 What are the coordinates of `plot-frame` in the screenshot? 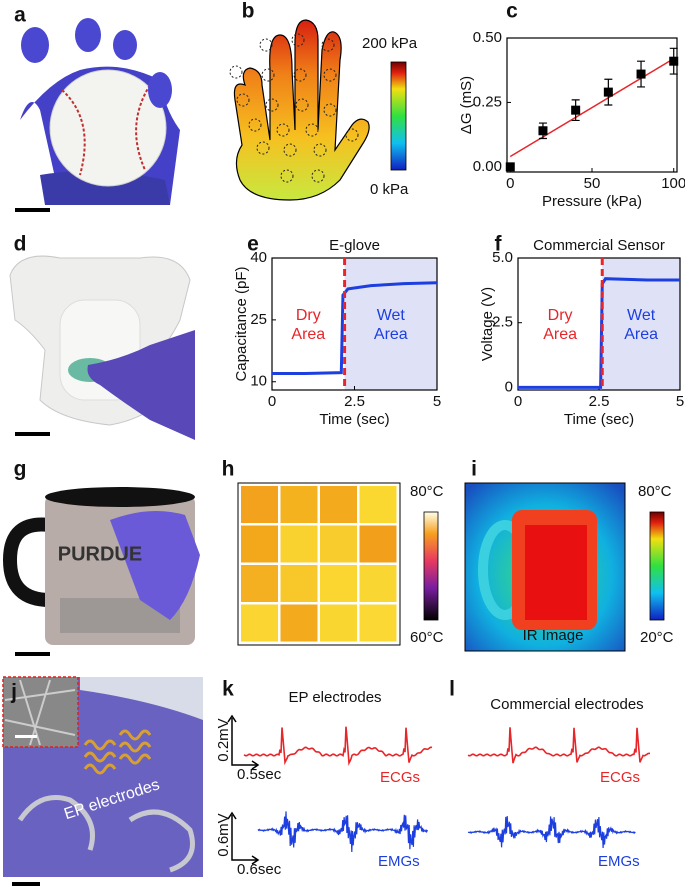 It's located at (592, 105).